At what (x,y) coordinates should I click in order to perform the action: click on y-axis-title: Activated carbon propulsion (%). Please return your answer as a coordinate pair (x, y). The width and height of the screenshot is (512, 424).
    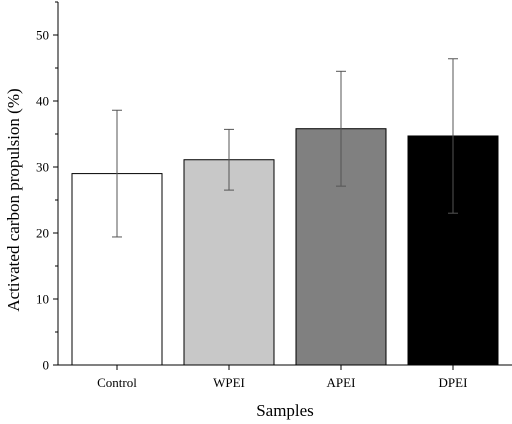
    Looking at the image, I should click on (13, 199).